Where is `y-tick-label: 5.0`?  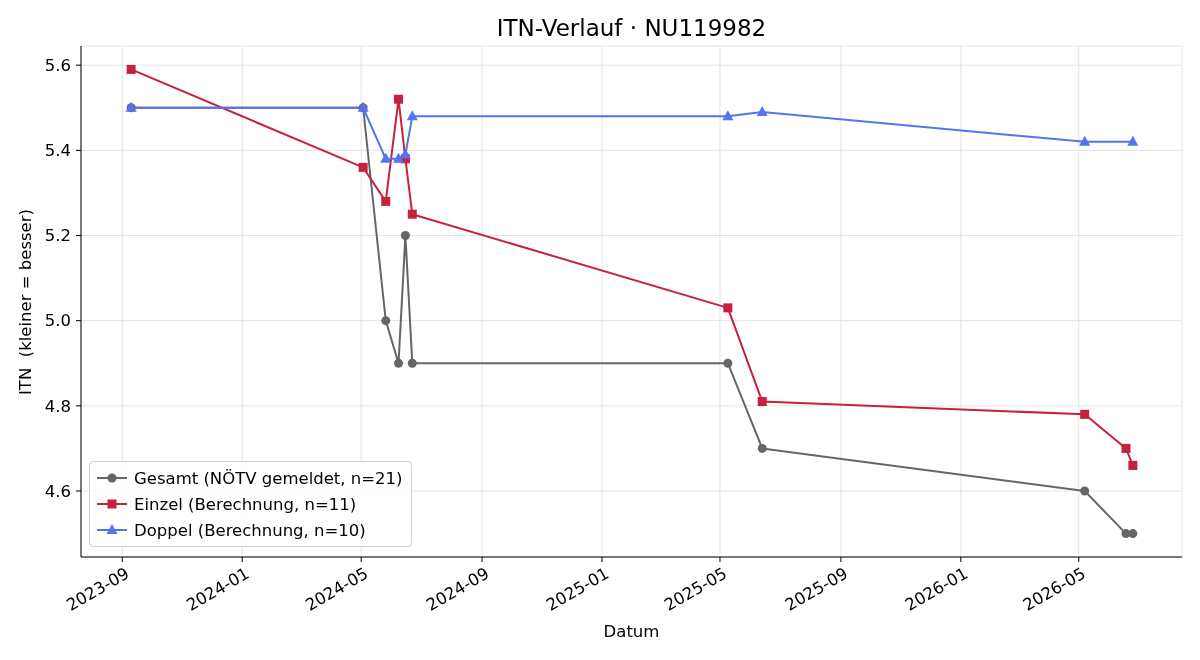 y-tick-label: 5.0 is located at coordinates (57, 321).